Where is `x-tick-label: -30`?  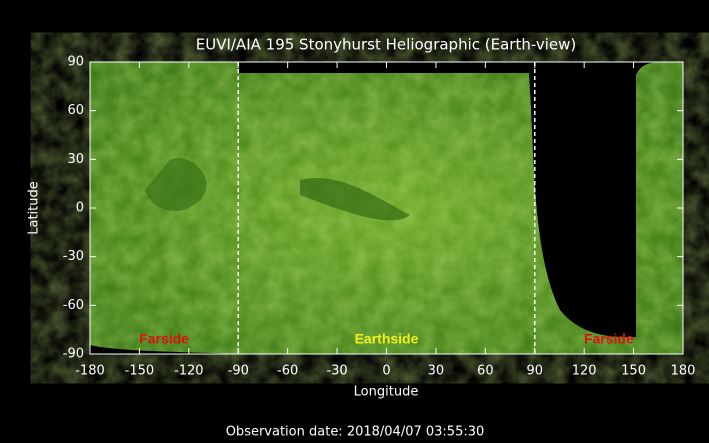
x-tick-label: -30 is located at coordinates (336, 371).